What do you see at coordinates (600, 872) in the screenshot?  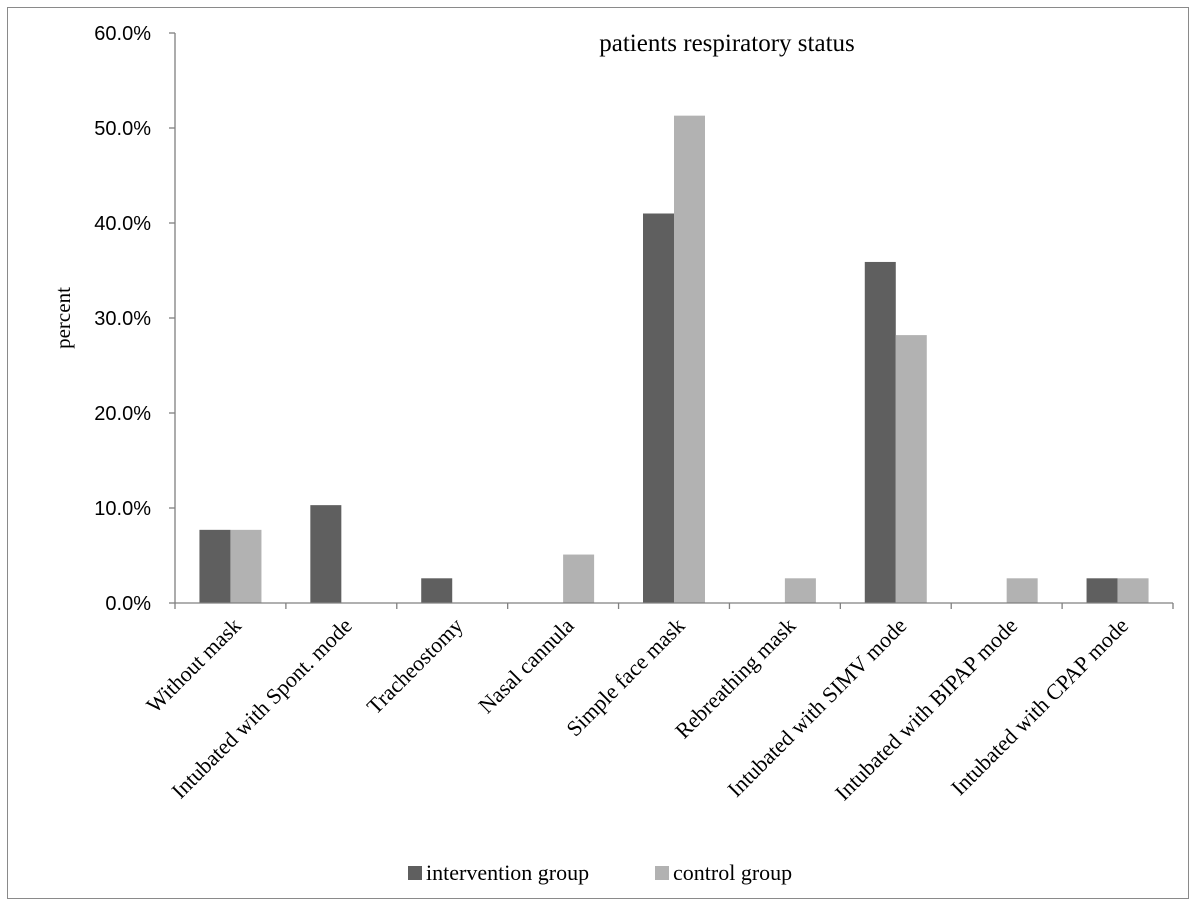 I see `legend: intervention group control group` at bounding box center [600, 872].